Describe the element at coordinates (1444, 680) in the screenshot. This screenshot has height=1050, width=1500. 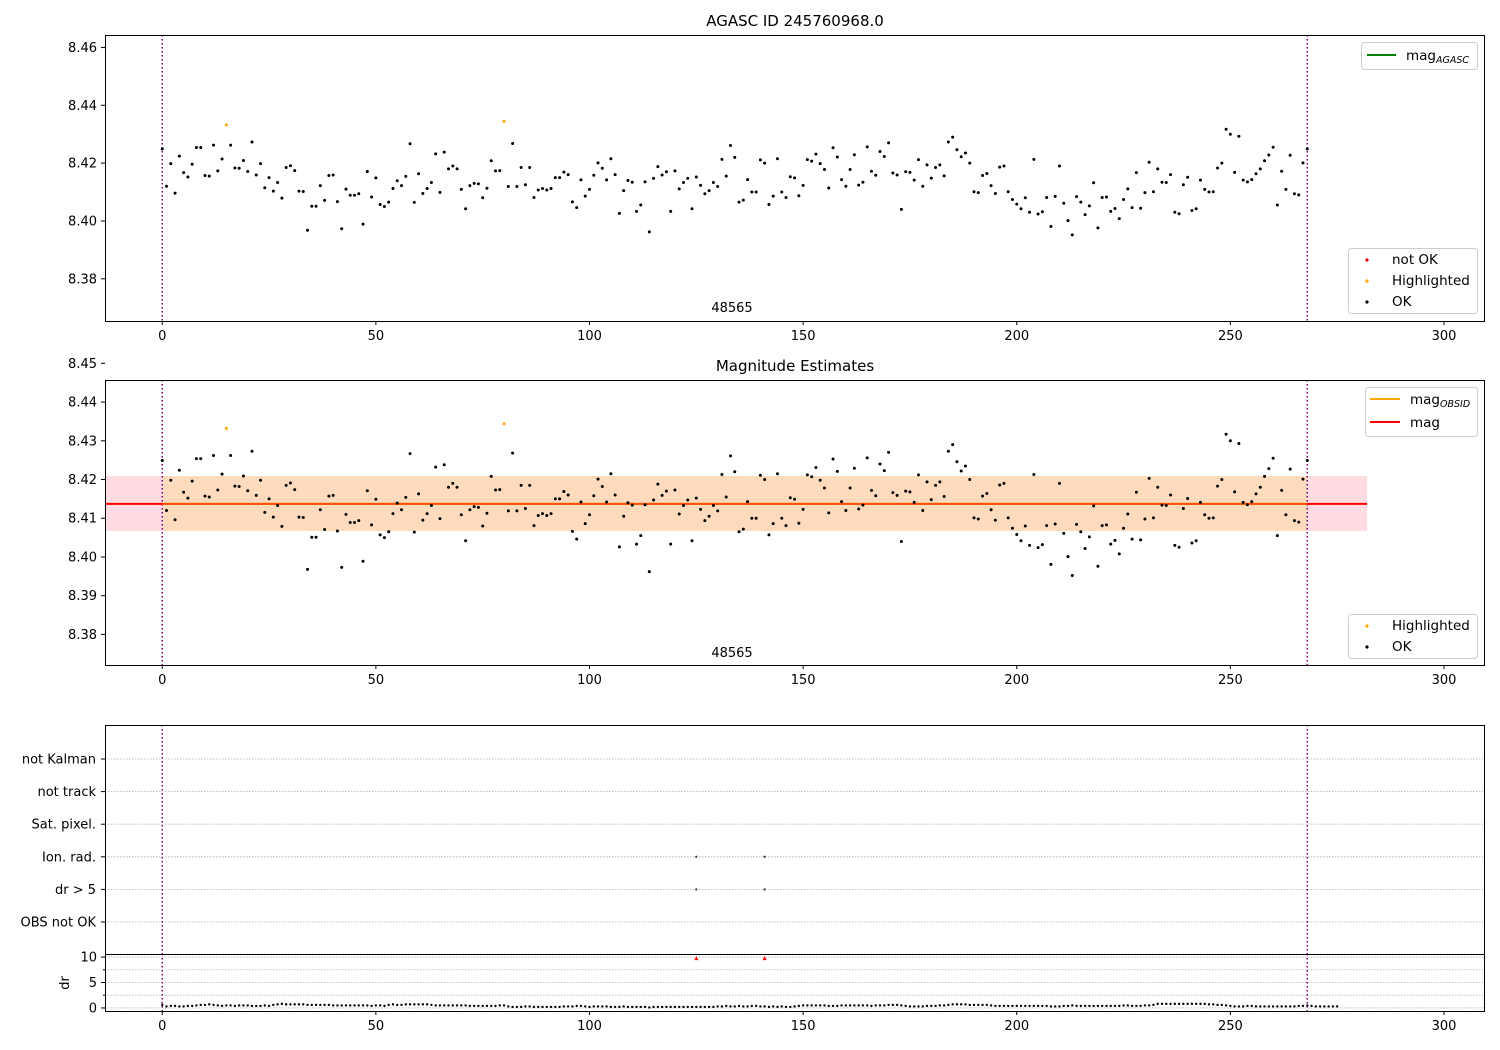
I see `x-tick-label: 300` at that location.